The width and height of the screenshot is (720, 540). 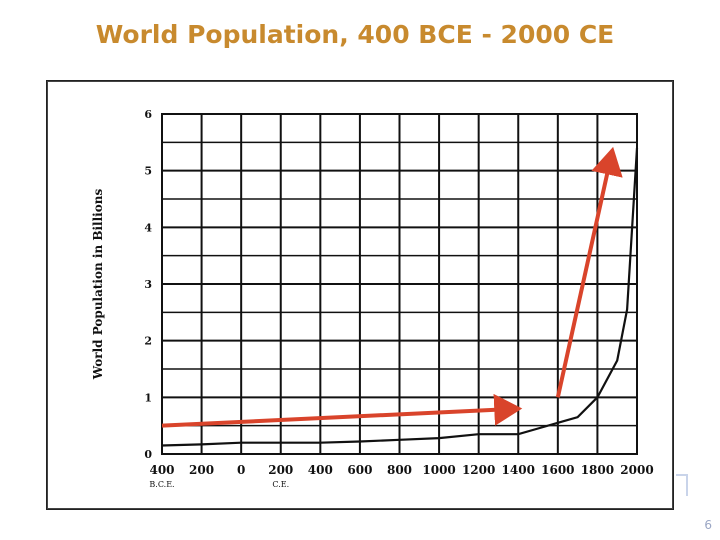 I want to click on y-tick-label: 2, so click(x=148, y=341).